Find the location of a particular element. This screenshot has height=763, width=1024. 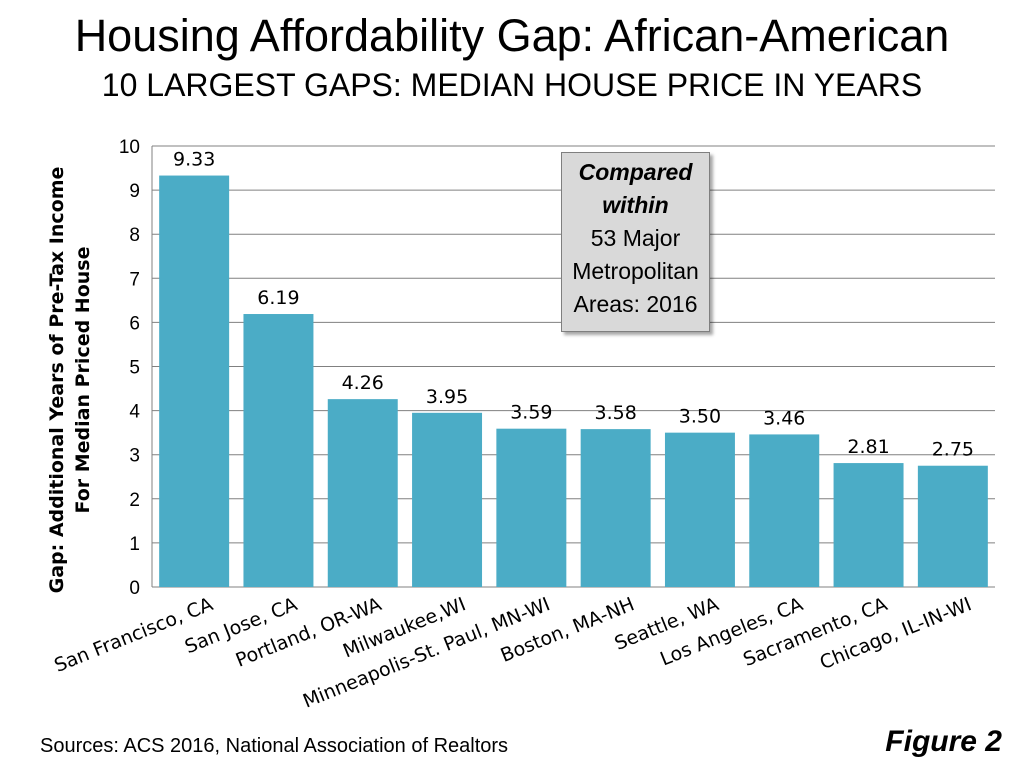

data-label: 6.19 is located at coordinates (278, 298).